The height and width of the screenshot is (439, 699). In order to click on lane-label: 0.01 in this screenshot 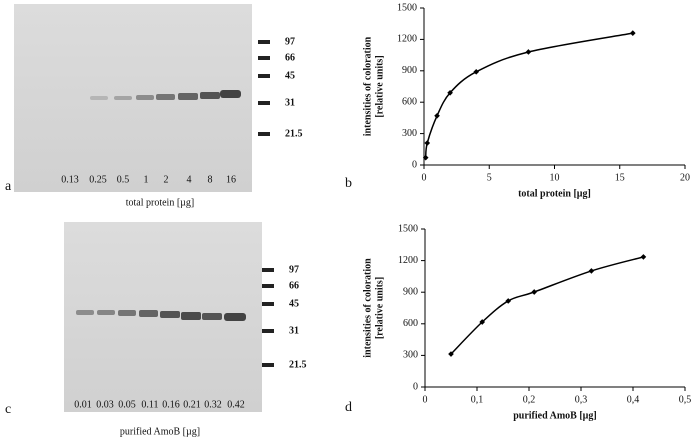, I will do `click(83, 404)`.